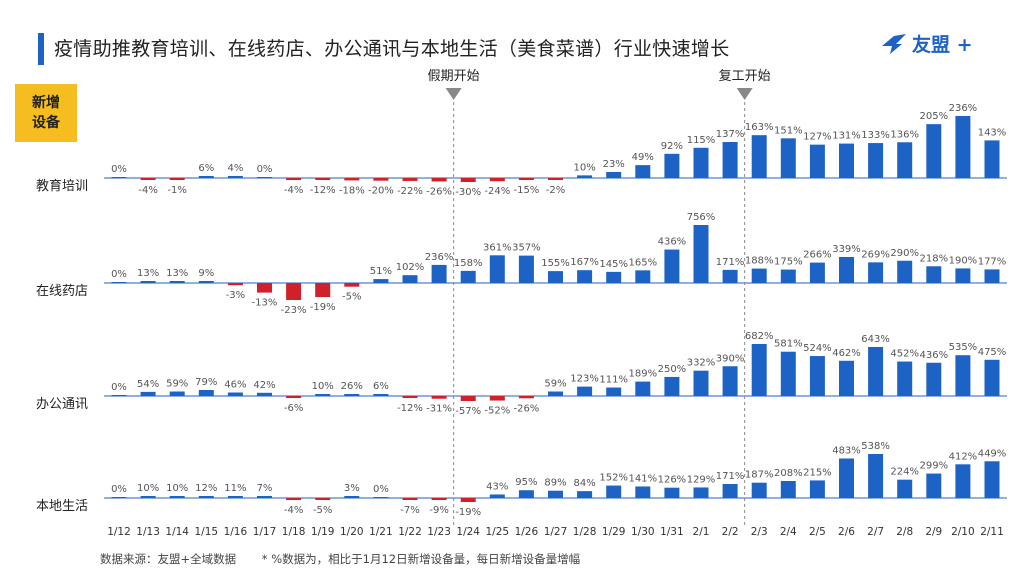 This screenshot has height=572, width=1014. I want to click on data-label: 133%, so click(875, 135).